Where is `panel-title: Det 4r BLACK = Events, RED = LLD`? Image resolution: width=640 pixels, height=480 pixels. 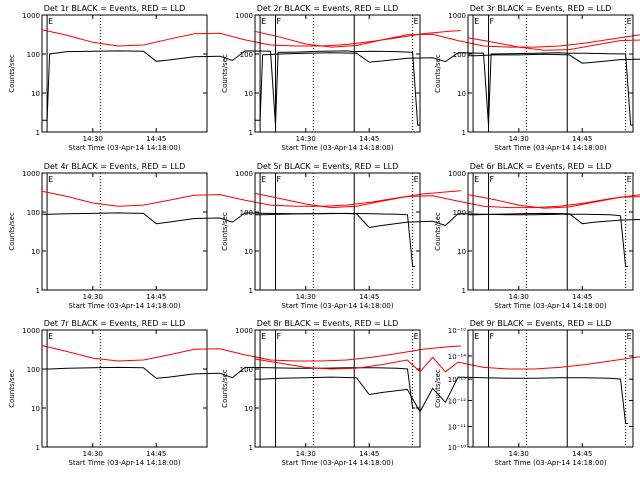 panel-title: Det 4r BLACK = Events, RED = LLD is located at coordinates (115, 166).